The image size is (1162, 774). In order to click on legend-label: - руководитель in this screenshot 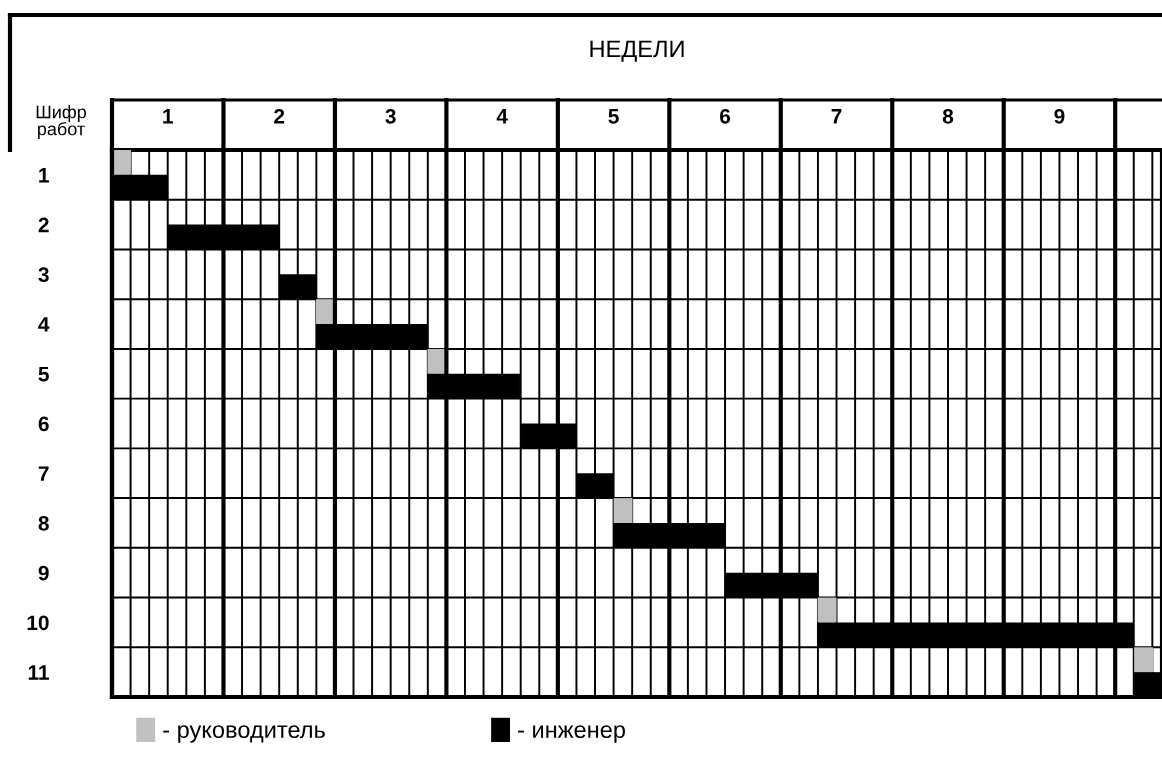, I will do `click(244, 734)`.